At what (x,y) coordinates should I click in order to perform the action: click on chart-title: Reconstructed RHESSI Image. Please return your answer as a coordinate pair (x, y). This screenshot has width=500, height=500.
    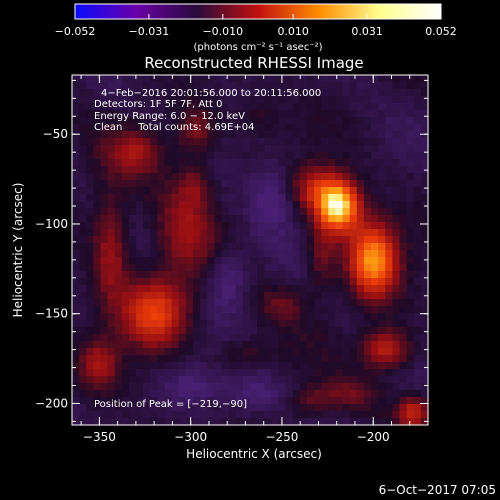
    Looking at the image, I should click on (253, 63).